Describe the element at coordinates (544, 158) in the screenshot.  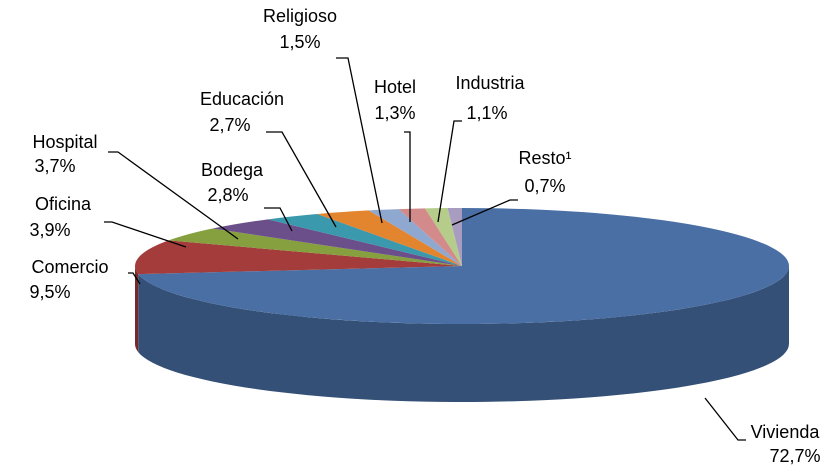
I see `category-label: Resto¹` at that location.